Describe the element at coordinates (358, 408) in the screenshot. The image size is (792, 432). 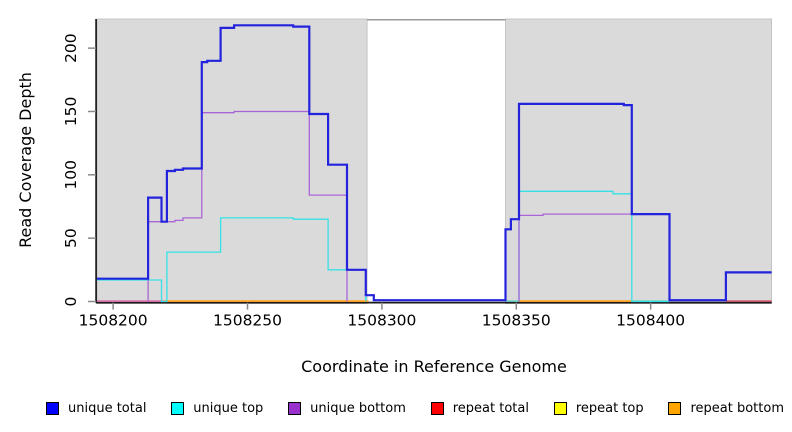
I see `legend-label: unique bottom` at that location.